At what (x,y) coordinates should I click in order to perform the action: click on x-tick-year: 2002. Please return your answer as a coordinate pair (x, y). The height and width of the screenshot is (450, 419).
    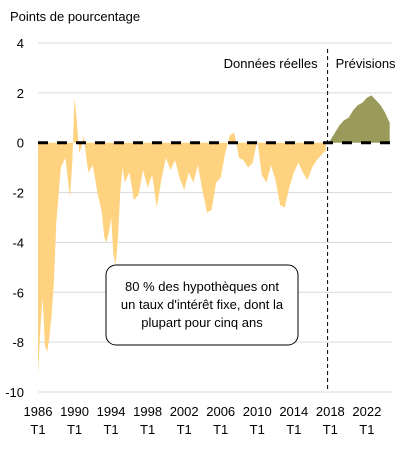
    Looking at the image, I should click on (184, 411).